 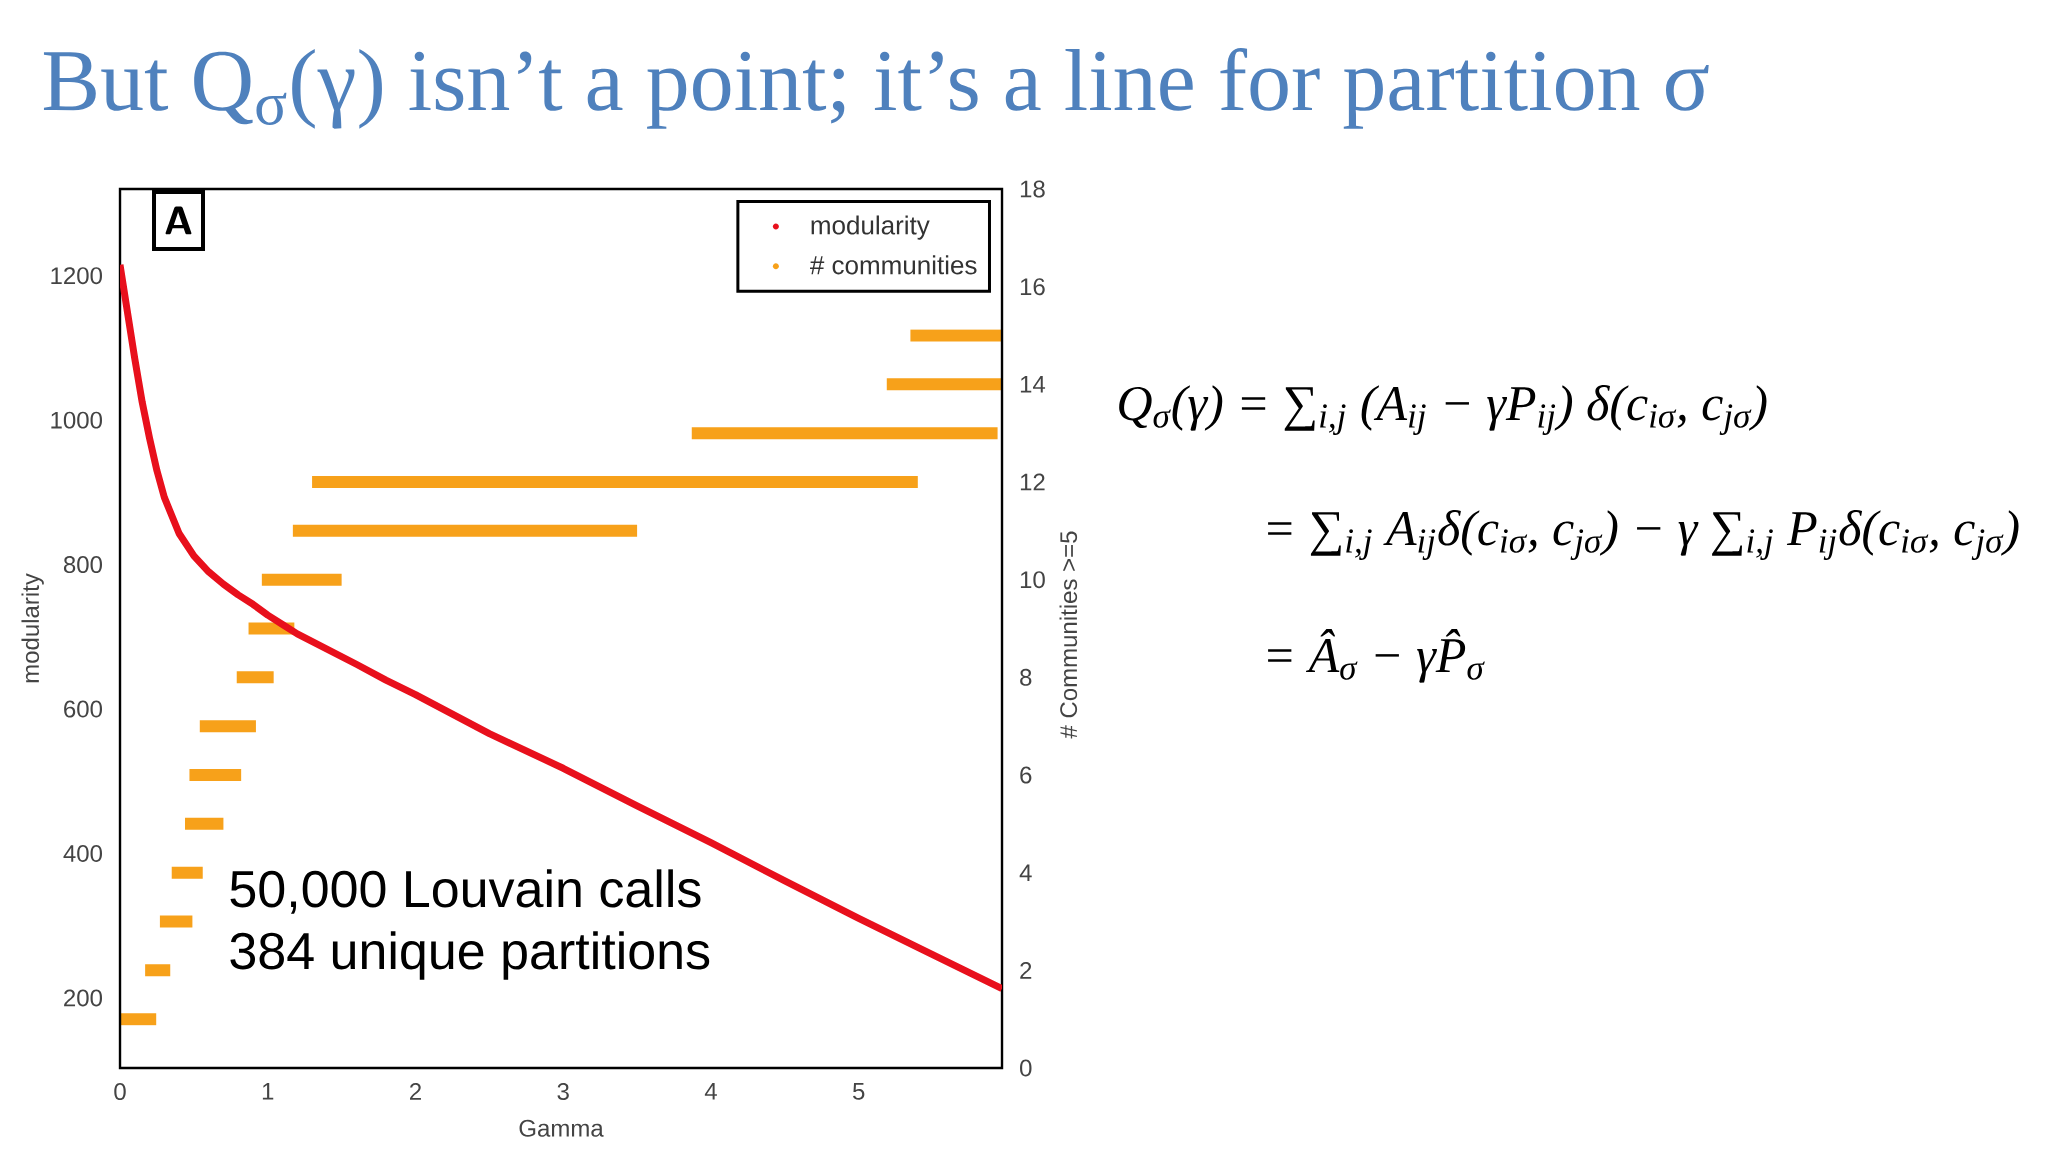 What do you see at coordinates (178, 220) in the screenshot?
I see `annotation: A` at bounding box center [178, 220].